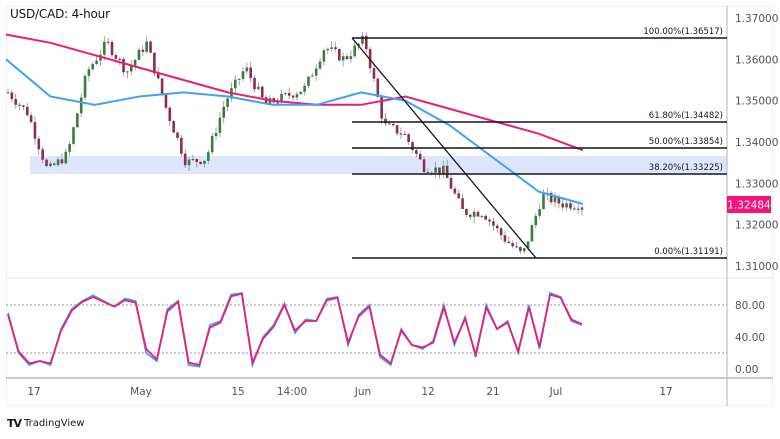 Image resolution: width=780 pixels, height=439 pixels. What do you see at coordinates (54, 423) in the screenshot?
I see `tradingview-logo-text: TradingView` at bounding box center [54, 423].